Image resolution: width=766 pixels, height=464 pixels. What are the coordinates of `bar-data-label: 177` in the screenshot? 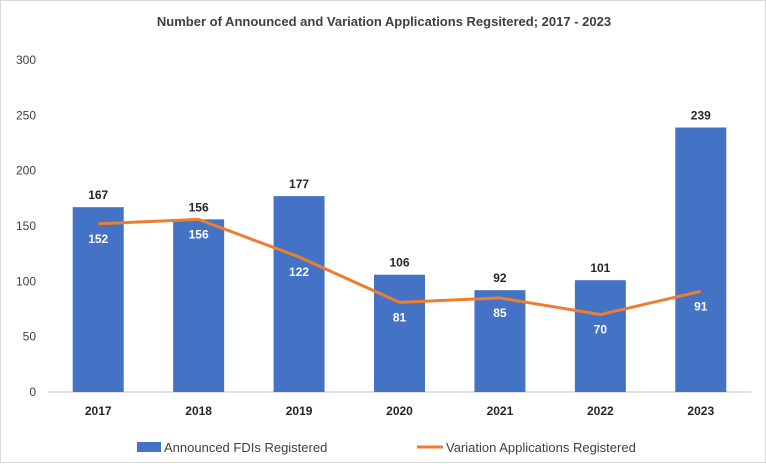 It's located at (299, 184).